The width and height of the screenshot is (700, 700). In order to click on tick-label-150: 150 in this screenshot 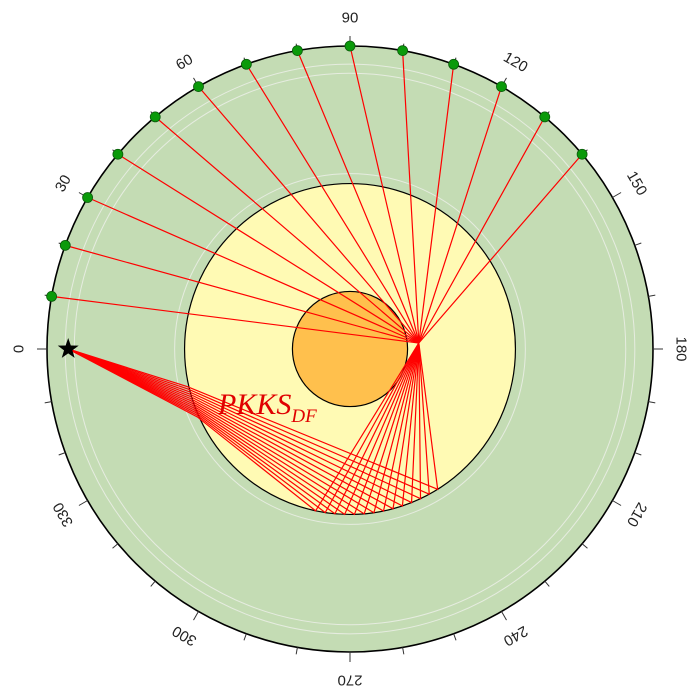, I will do `click(636, 183)`.